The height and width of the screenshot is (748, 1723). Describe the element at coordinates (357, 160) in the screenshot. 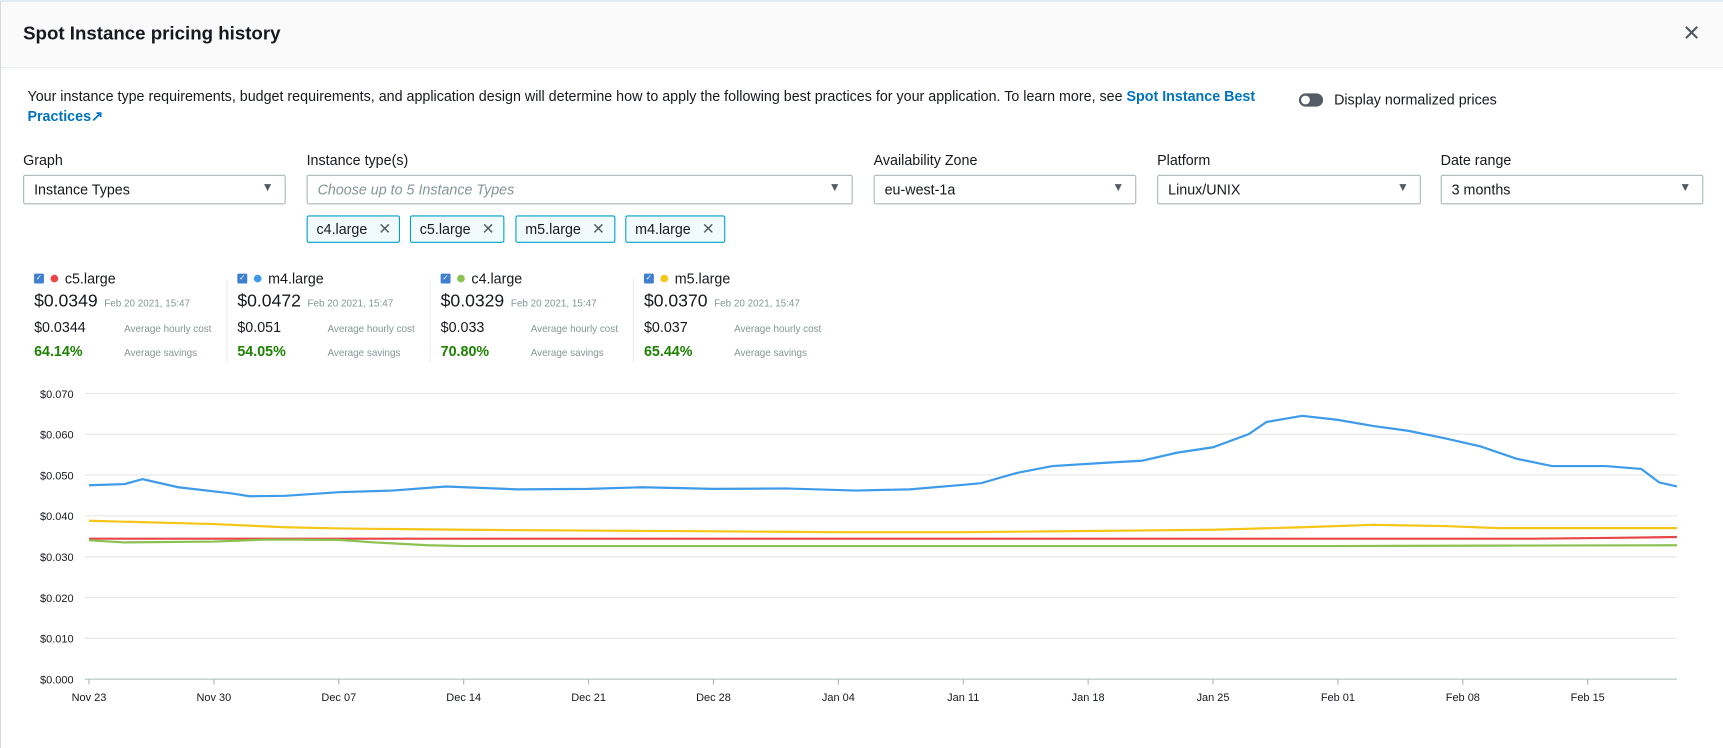

I see `instance-types-label: Instance type(s)` at that location.